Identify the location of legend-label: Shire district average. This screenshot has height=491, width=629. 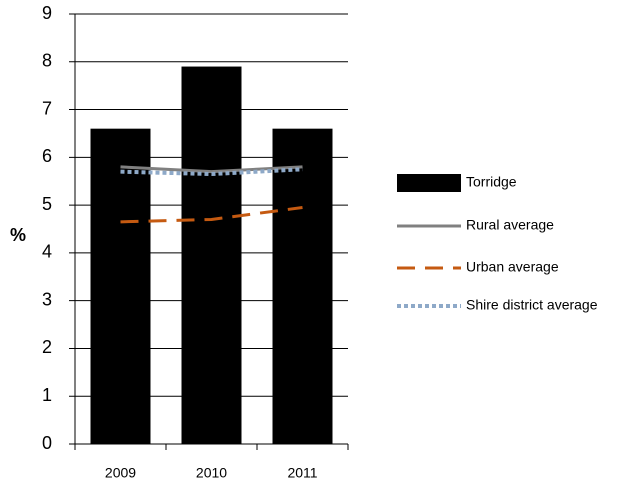
(532, 305).